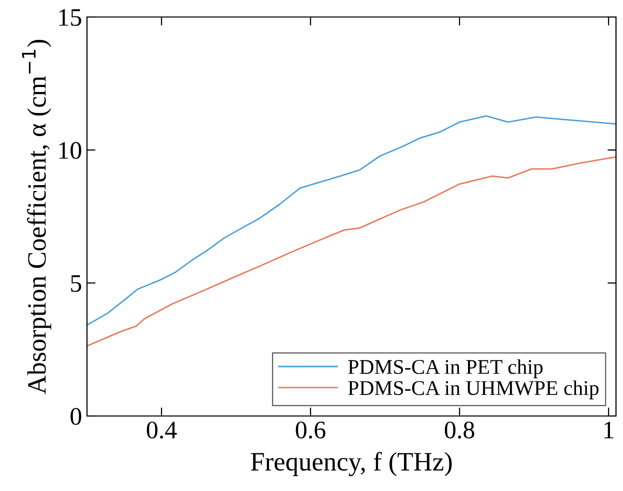 Image resolution: width=623 pixels, height=491 pixels. What do you see at coordinates (76, 416) in the screenshot?
I see `y-tick-label: 0` at bounding box center [76, 416].